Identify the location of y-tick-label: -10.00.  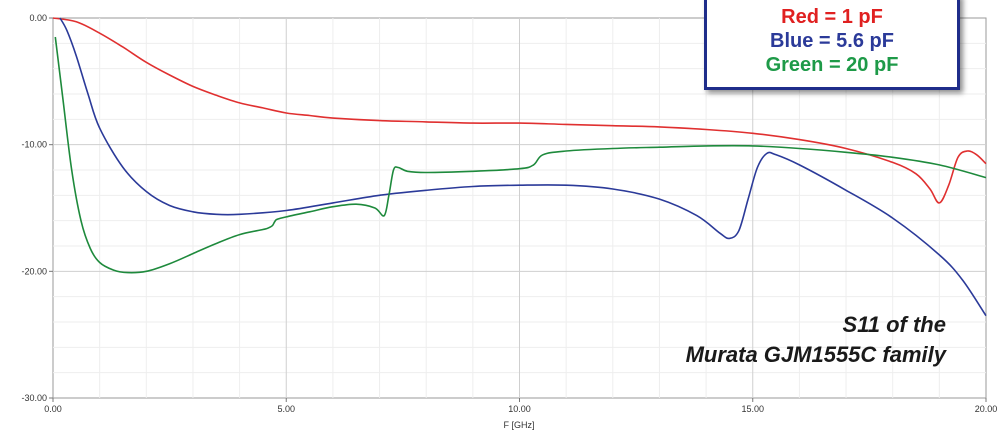
(34, 145).